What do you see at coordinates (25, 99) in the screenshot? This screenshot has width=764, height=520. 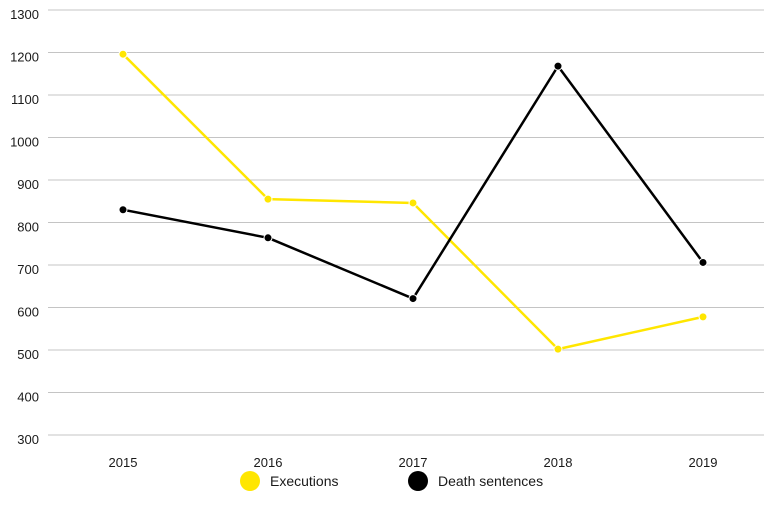 I see `y-tick-label: 1100` at bounding box center [25, 99].